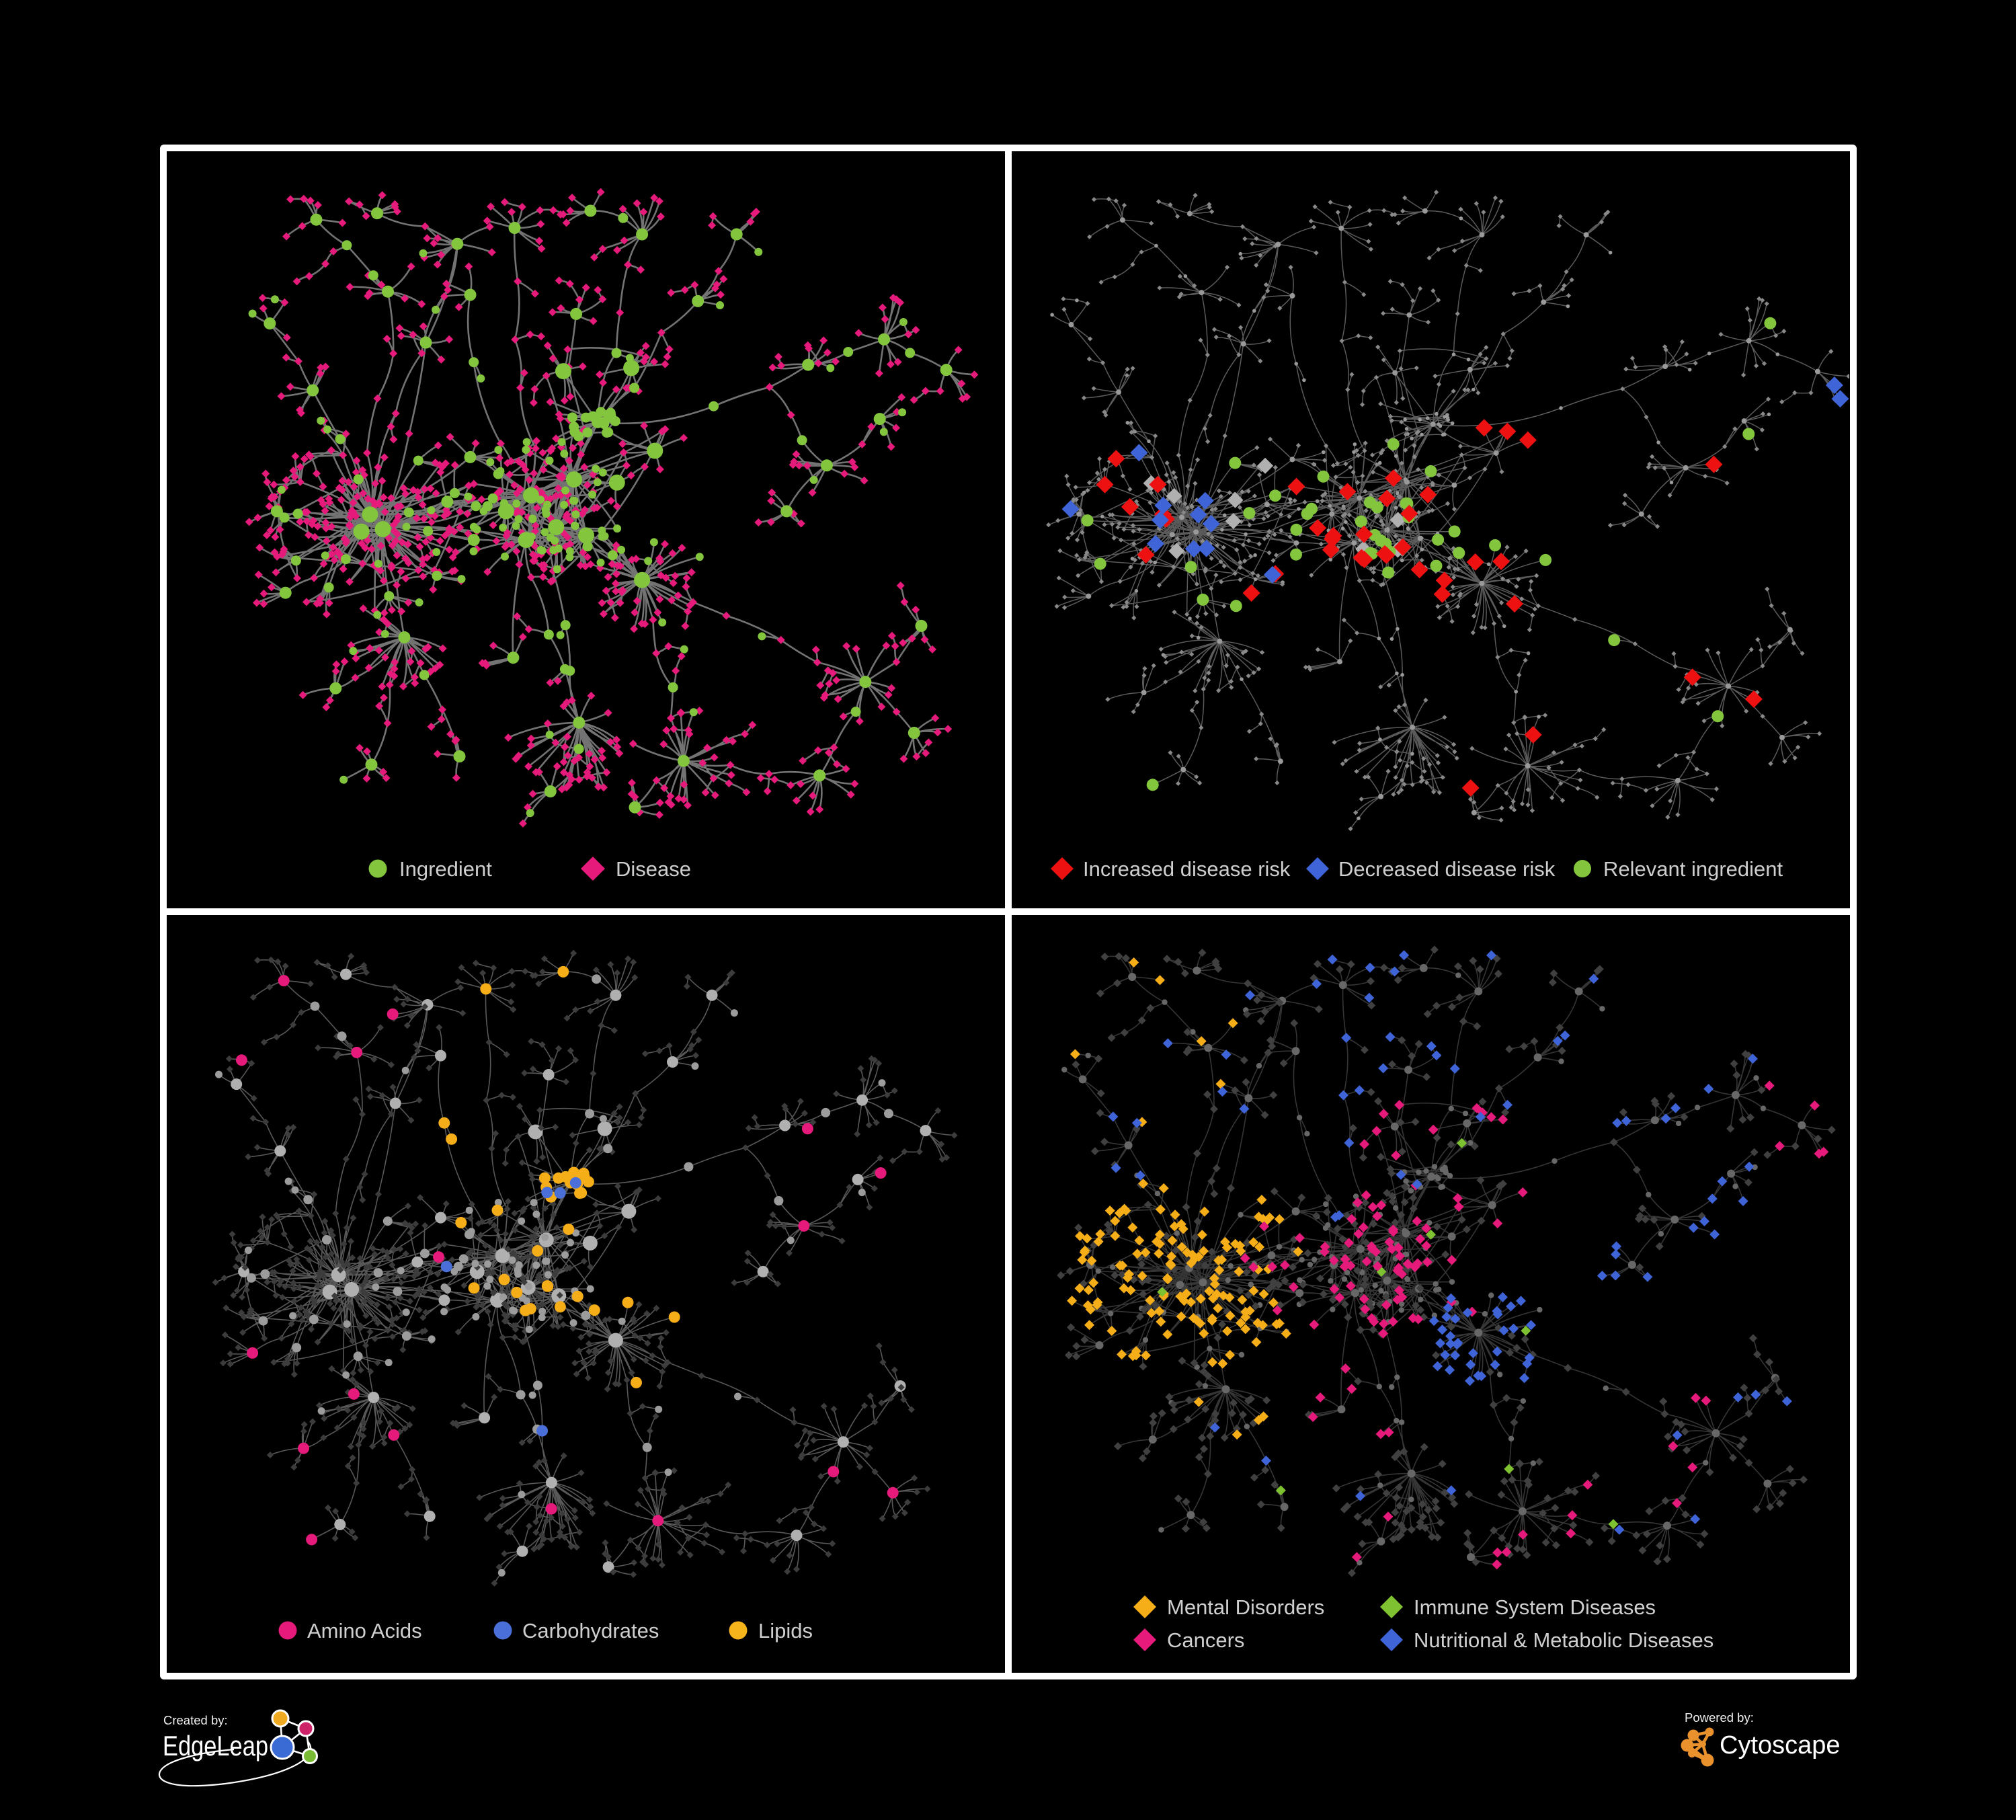 This screenshot has height=1820, width=2016. What do you see at coordinates (1563, 1640) in the screenshot?
I see `svg-text:Nutritional & Metabolic Diseas: Nutritional & Metabolic Diseases` at bounding box center [1563, 1640].